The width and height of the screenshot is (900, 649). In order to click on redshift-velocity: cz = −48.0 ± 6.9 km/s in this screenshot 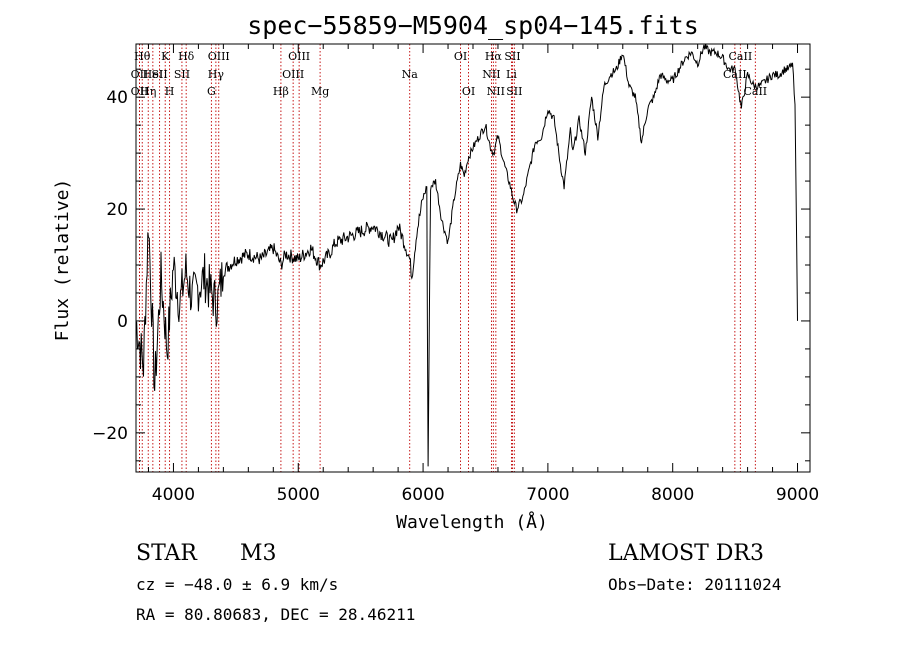, I will do `click(237, 584)`.